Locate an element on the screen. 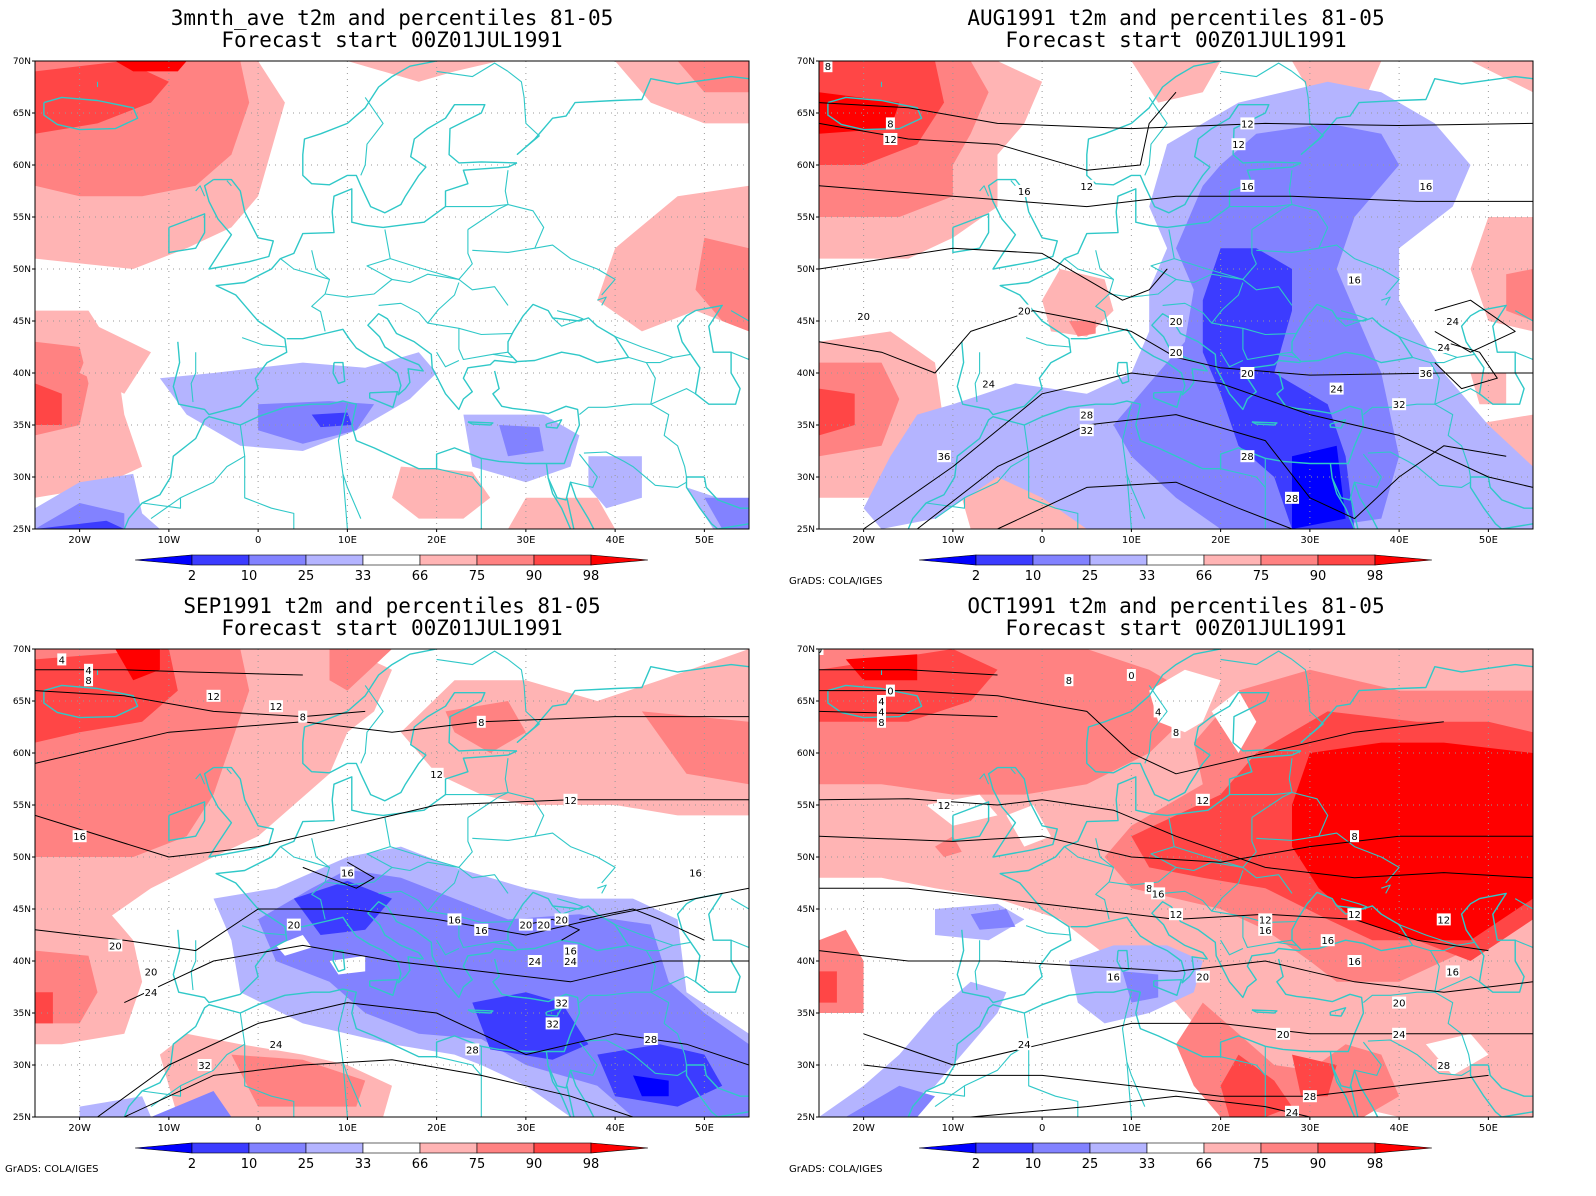 The width and height of the screenshot is (1596, 1196). contour-label: 4 is located at coordinates (62, 660).